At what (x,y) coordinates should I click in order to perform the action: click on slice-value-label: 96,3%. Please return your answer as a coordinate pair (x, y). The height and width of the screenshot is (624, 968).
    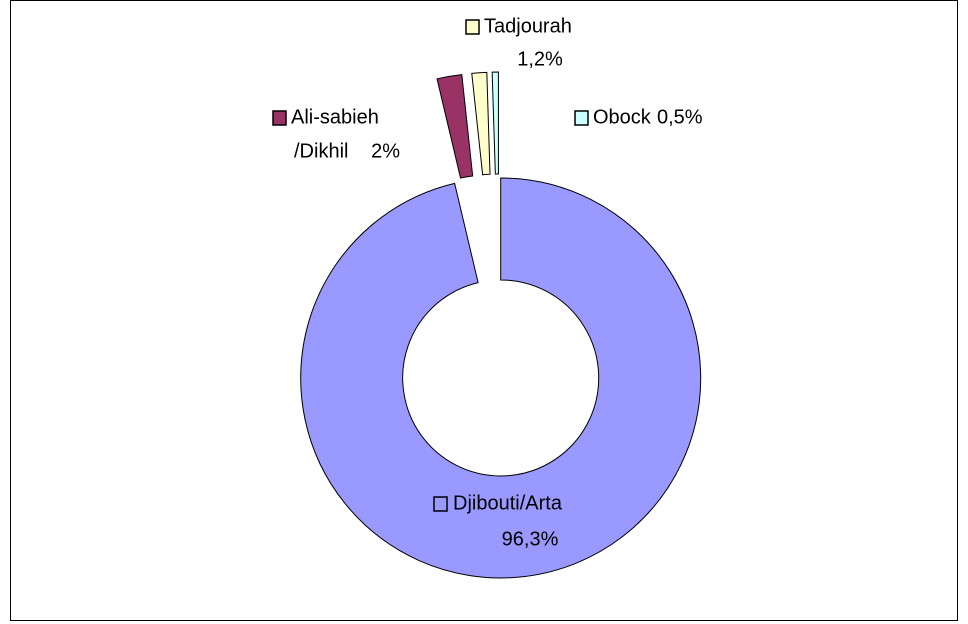
    Looking at the image, I should click on (530, 539).